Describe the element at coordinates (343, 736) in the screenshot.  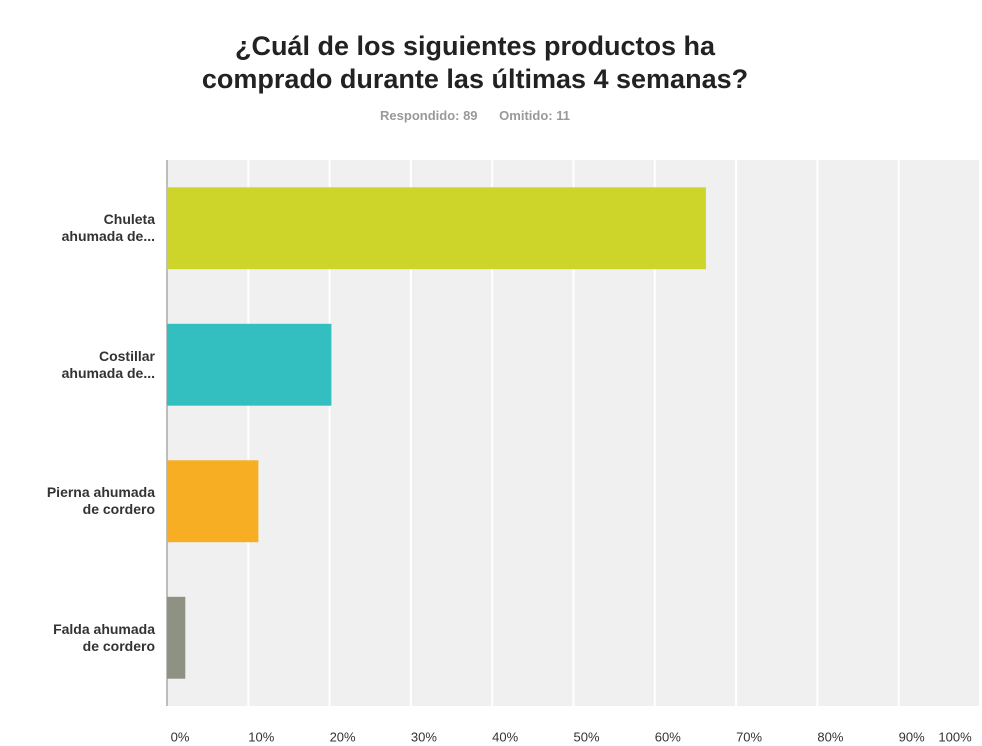
I see `x-tick-label: 20%` at that location.